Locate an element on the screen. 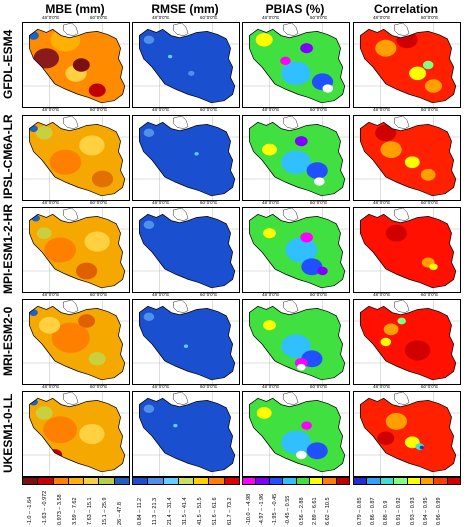 The width and height of the screenshot is (474, 527). legend-tick-label: 7.63 – 15.1 is located at coordinates (90, 511).